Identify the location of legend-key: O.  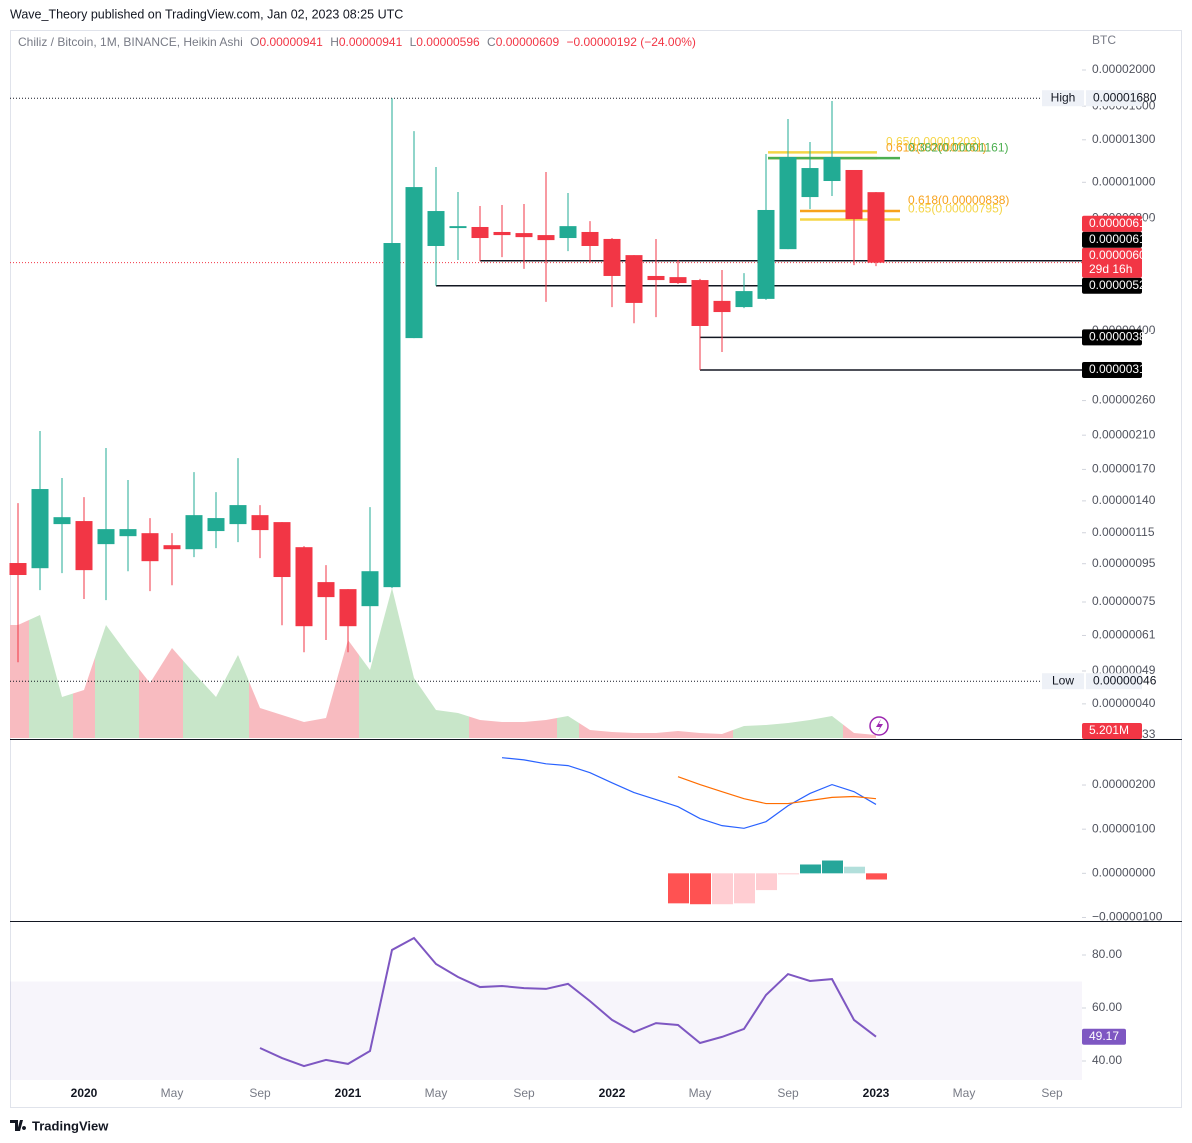
(254, 42).